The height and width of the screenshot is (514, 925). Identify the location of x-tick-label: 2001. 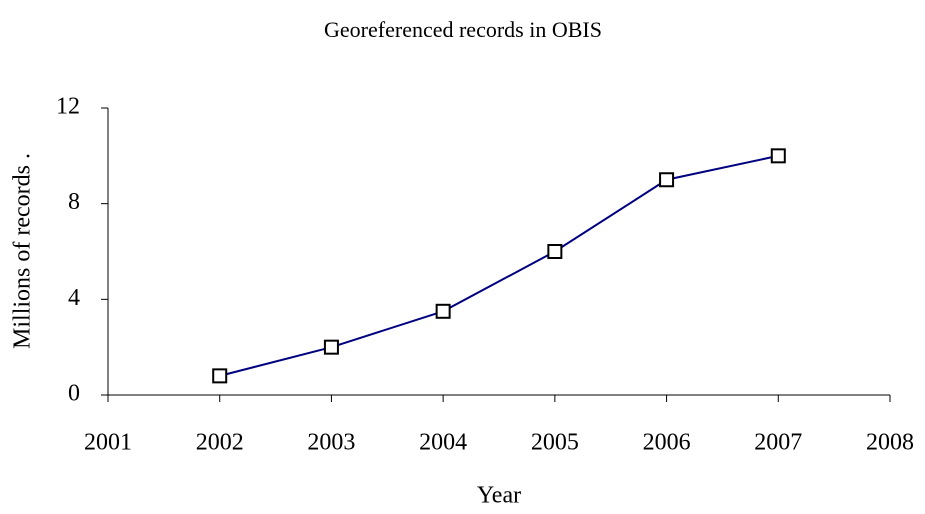
(108, 443).